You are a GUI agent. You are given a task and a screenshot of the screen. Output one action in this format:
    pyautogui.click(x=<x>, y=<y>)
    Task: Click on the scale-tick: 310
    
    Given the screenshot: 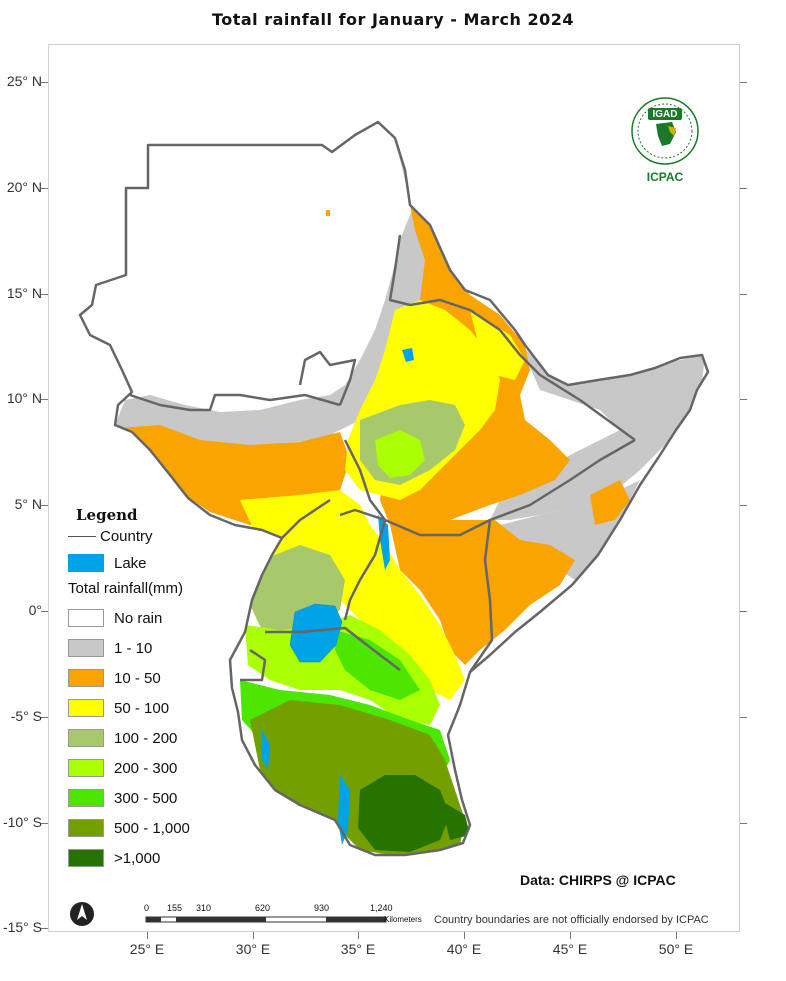 What is the action you would take?
    pyautogui.click(x=204, y=908)
    